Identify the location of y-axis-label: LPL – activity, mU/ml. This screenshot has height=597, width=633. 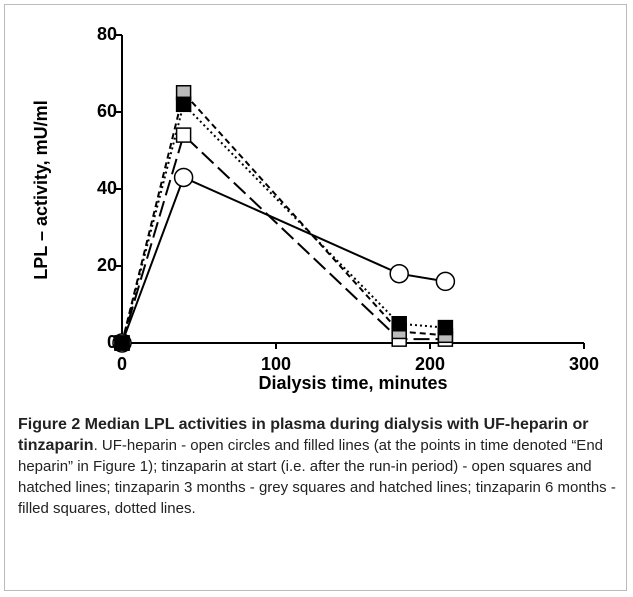
(41, 189).